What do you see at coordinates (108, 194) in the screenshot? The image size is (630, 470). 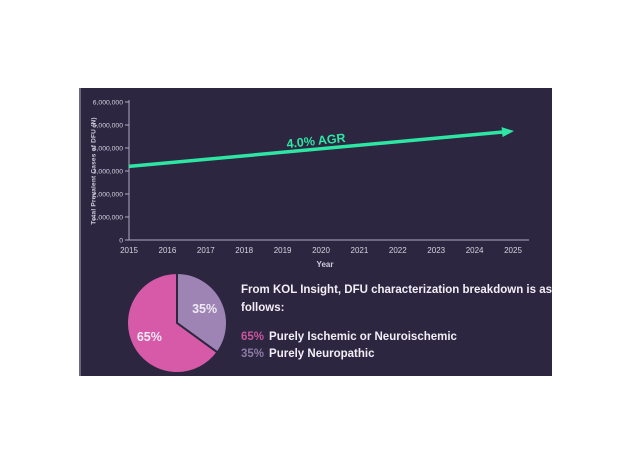 I see `y-tick-label: 2,000,000` at bounding box center [108, 194].